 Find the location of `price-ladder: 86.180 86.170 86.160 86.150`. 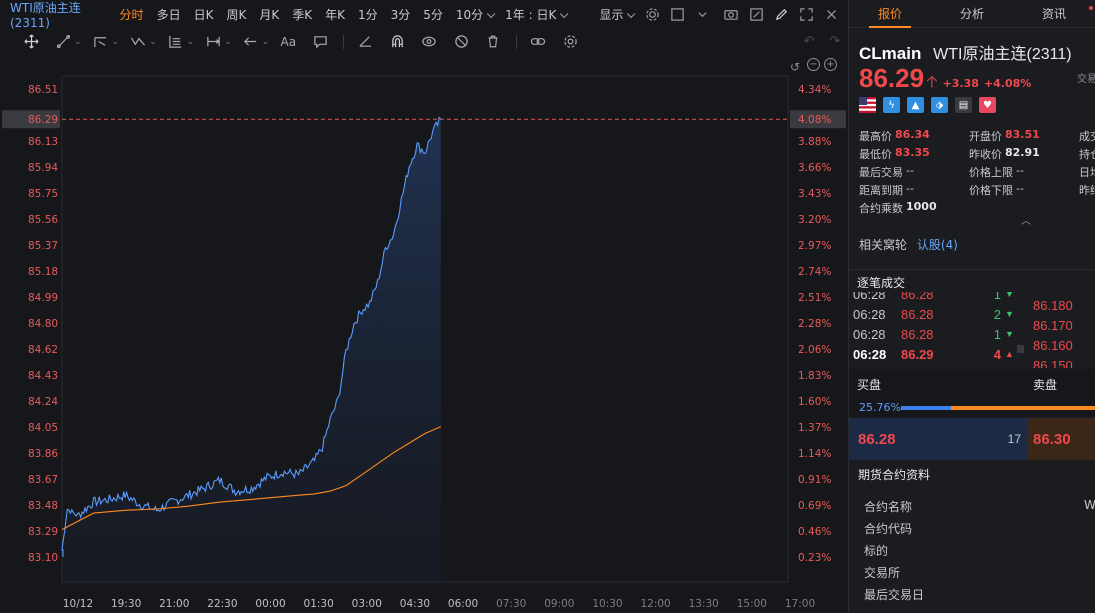

price-ladder: 86.180 86.170 86.160 86.150 is located at coordinates (1064, 332).